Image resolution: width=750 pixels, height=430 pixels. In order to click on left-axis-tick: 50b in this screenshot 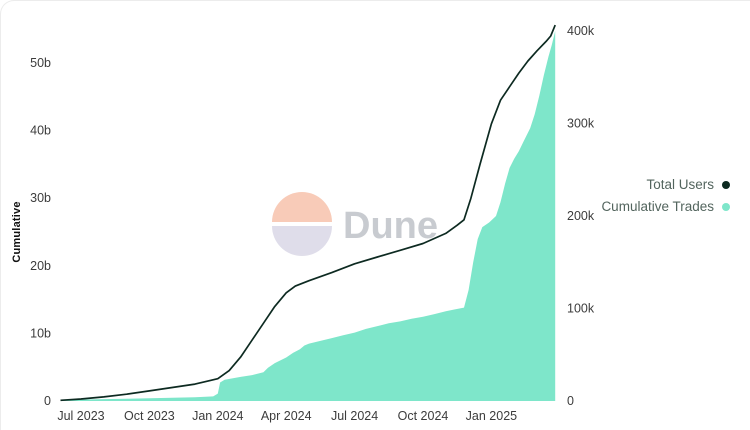, I will do `click(40, 63)`.